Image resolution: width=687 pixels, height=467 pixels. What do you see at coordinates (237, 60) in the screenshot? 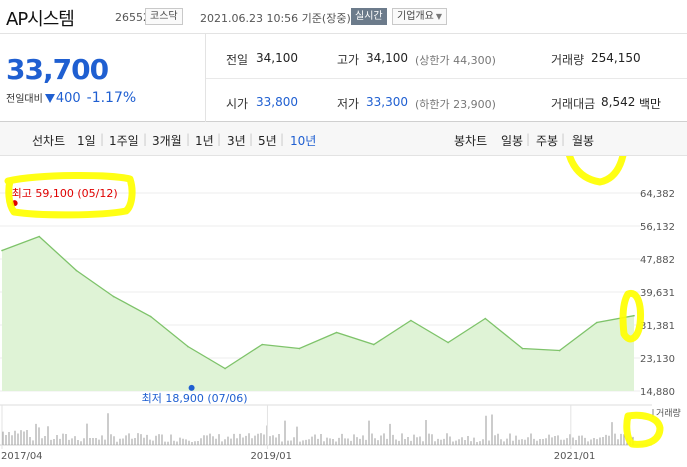
I see `prev-close-label: 전일` at bounding box center [237, 60].